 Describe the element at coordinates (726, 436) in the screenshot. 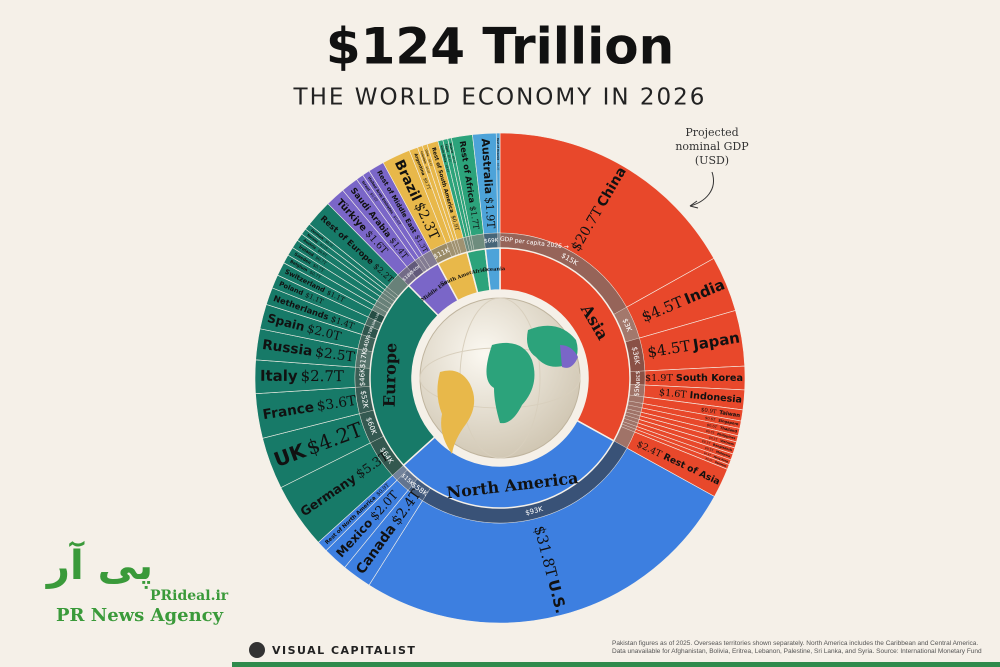

I see `country-name: Philippines` at that location.